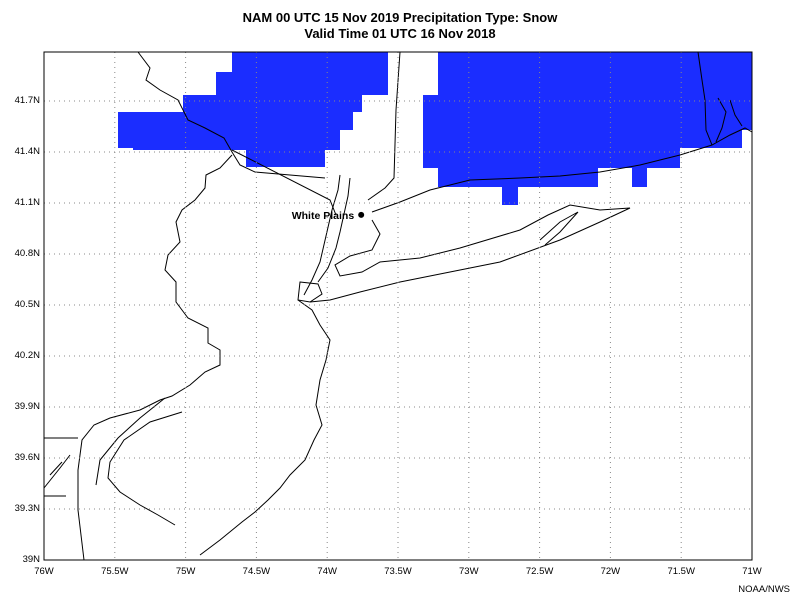 The width and height of the screenshot is (800, 600). What do you see at coordinates (729, 120) in the screenshot?
I see `narragansett-bay` at bounding box center [729, 120].